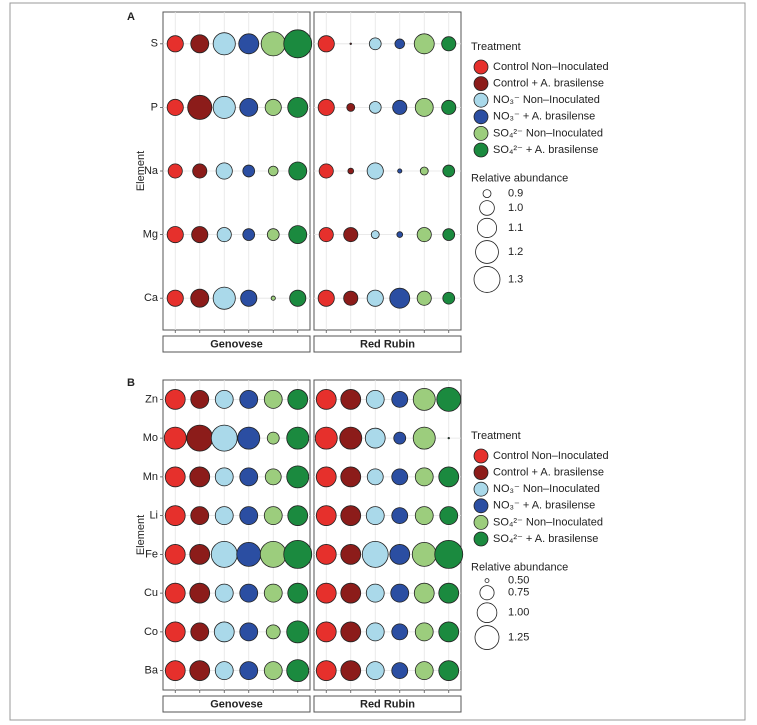  Describe the element at coordinates (515, 208) in the screenshot. I see `size-legend-label: 1.0` at that location.